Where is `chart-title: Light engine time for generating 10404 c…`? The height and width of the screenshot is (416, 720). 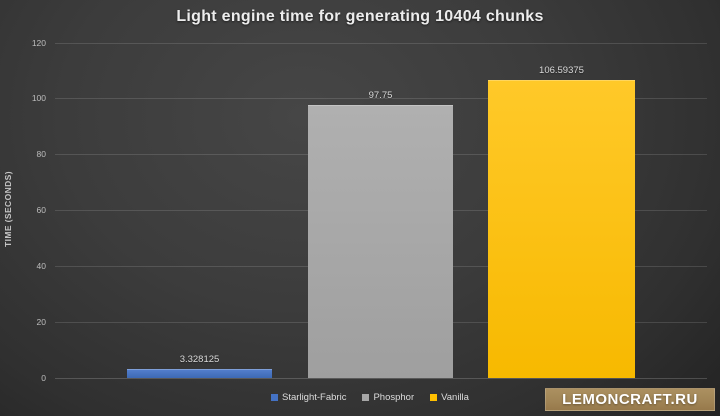 chart-title: Light engine time for generating 10404 c… is located at coordinates (360, 16).